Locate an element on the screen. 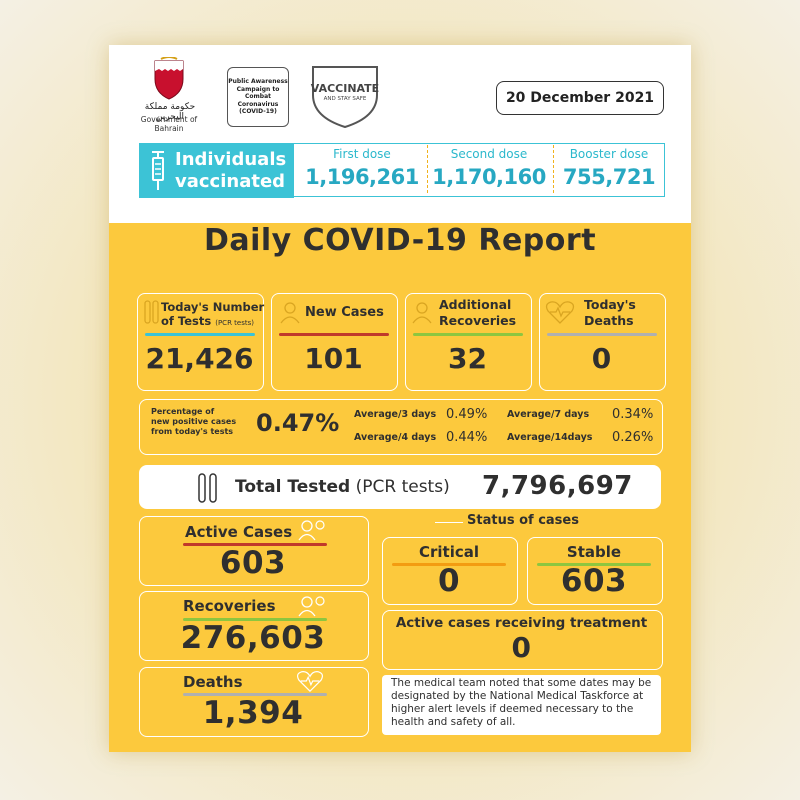 This screenshot has width=800, height=800. report-title: Daily COVID-19 Report is located at coordinates (400, 240).